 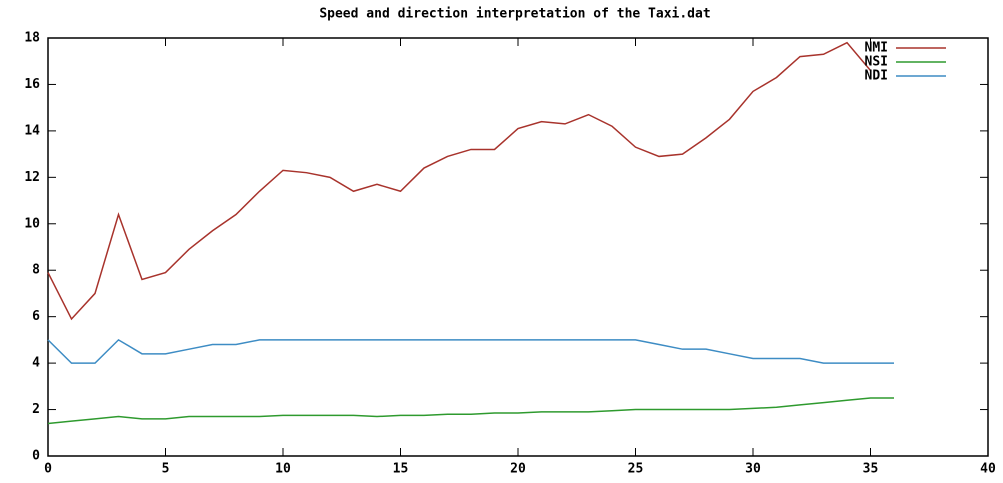 What do you see at coordinates (401, 469) in the screenshot?
I see `x-tick-label: 15` at bounding box center [401, 469].